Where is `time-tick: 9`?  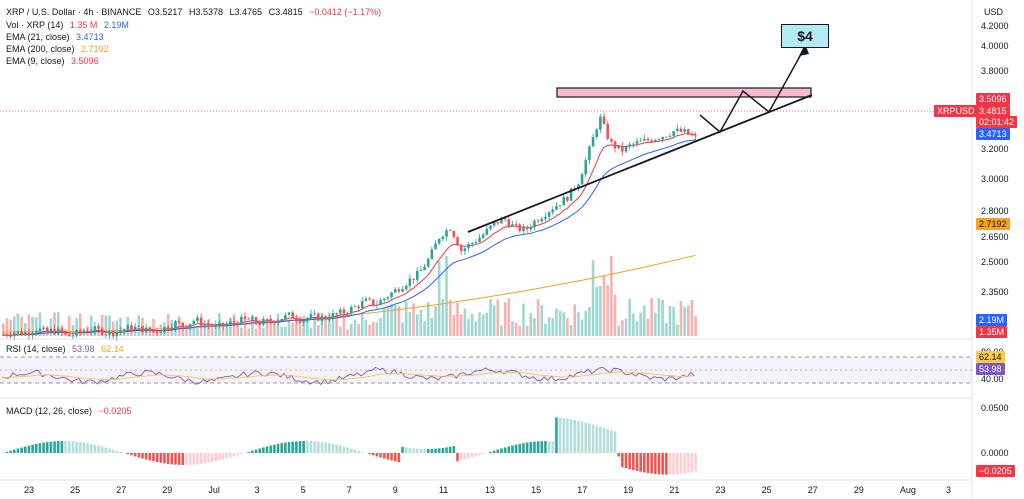
time-tick: 9 is located at coordinates (395, 490).